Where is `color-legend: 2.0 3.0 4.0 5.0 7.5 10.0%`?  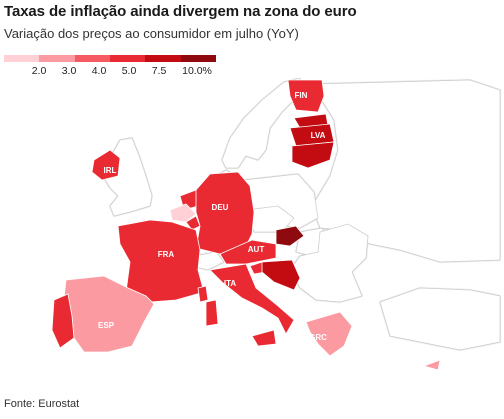
color-legend: 2.0 3.0 4.0 5.0 7.5 10.0% is located at coordinates (110, 67).